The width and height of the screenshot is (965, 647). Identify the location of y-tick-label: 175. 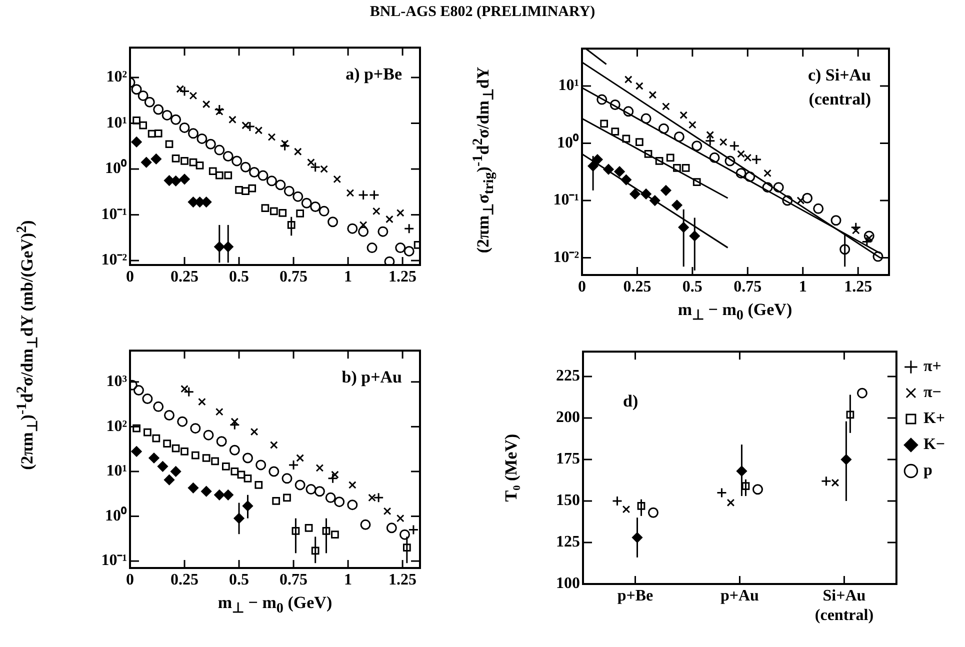
(568, 459).